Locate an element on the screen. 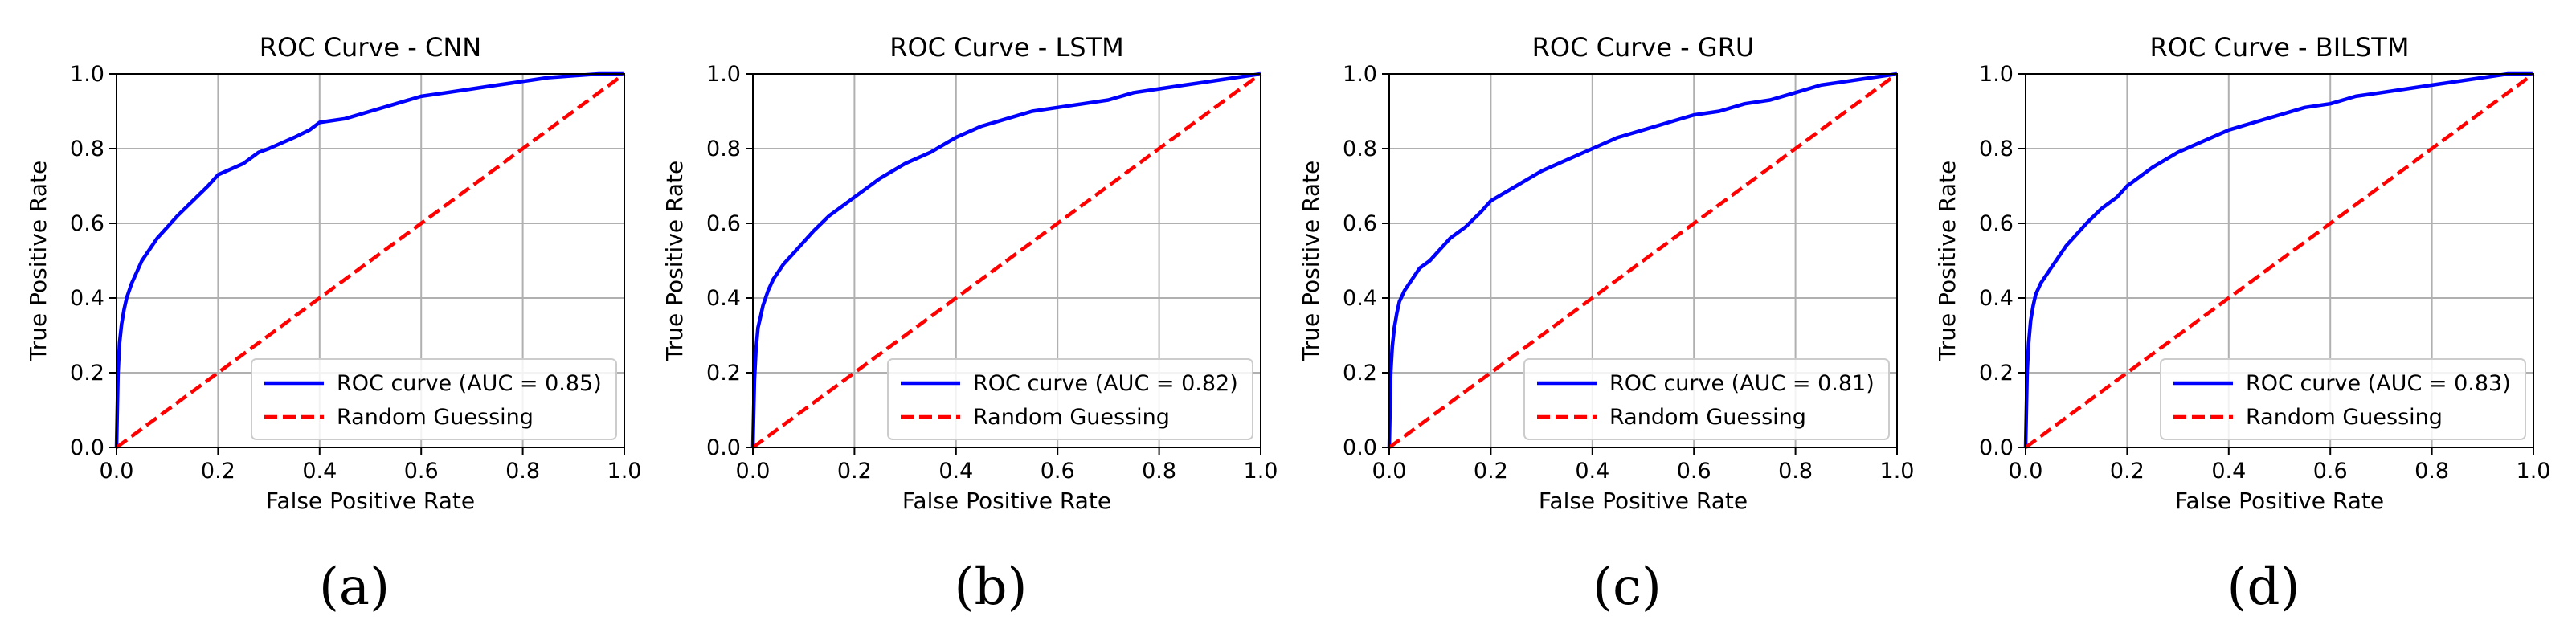 The image size is (2576, 637). panel-label: (b) is located at coordinates (991, 587).